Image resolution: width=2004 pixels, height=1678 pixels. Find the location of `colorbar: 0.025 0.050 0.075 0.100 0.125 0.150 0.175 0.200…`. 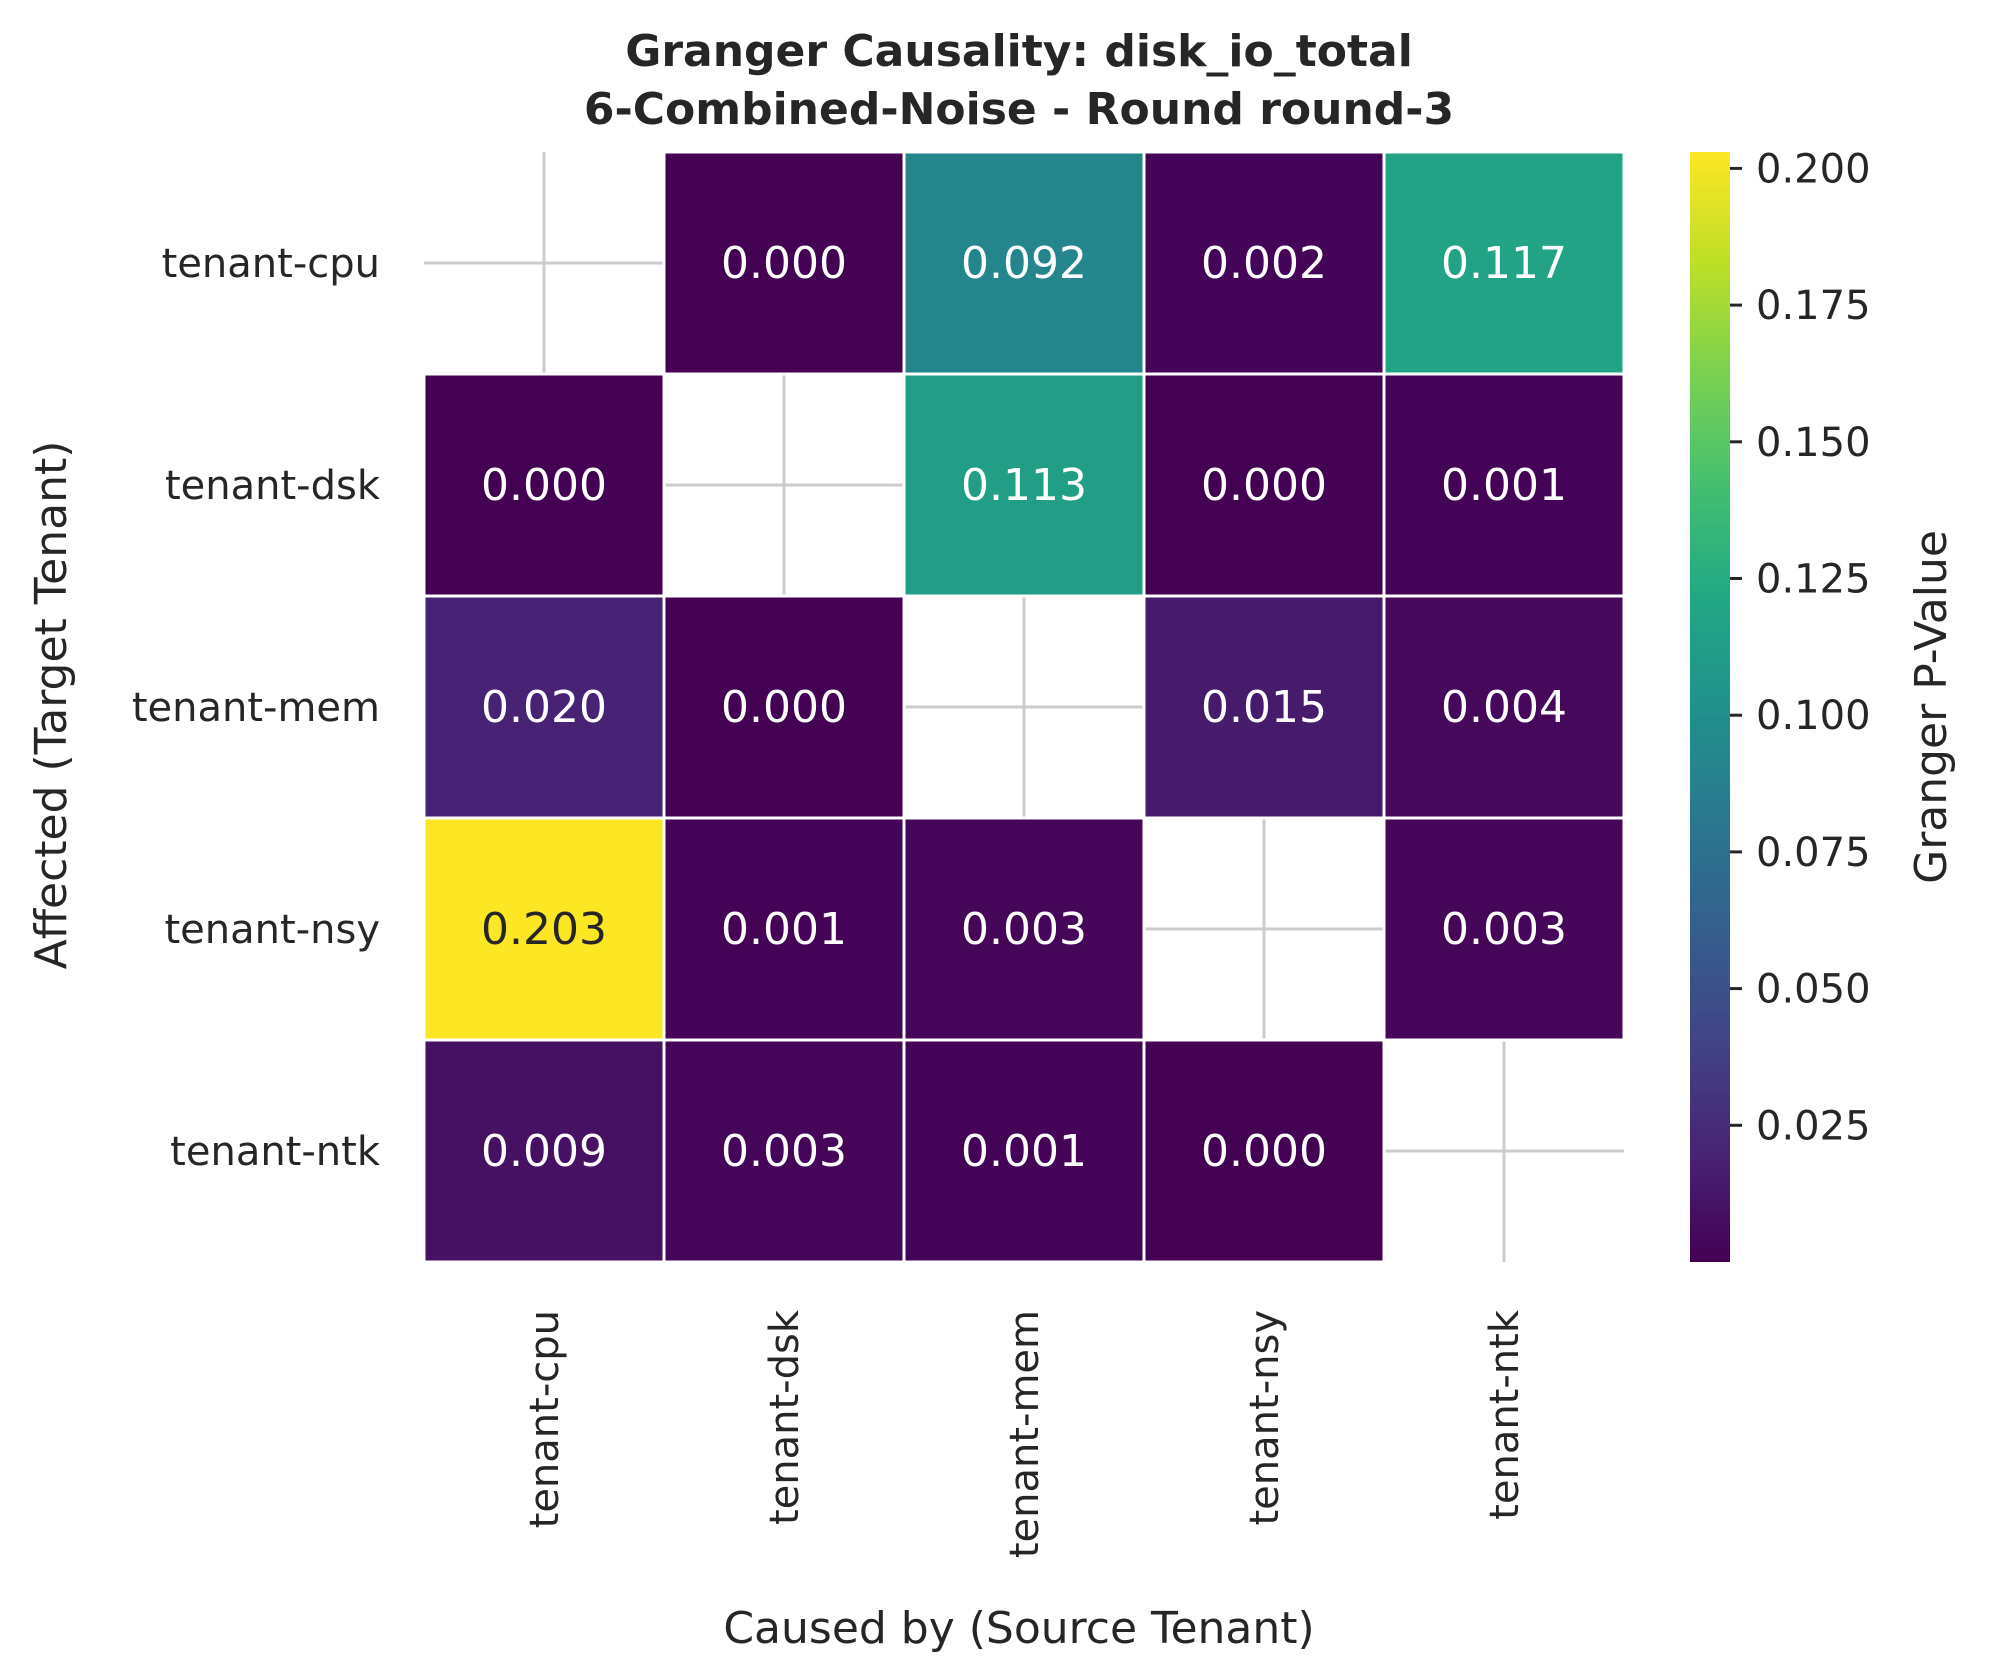

colorbar: 0.025 0.050 0.075 0.100 0.125 0.150 0.175 0.200… is located at coordinates (1823, 704).